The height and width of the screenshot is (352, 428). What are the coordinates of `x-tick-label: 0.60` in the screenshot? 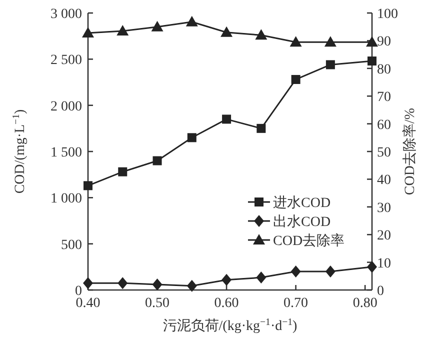 It's located at (226, 303).